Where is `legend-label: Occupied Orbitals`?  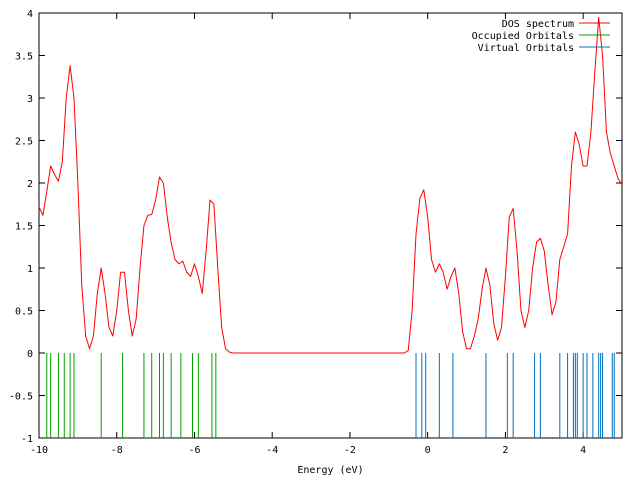 legend-label: Occupied Orbitals is located at coordinates (523, 36).